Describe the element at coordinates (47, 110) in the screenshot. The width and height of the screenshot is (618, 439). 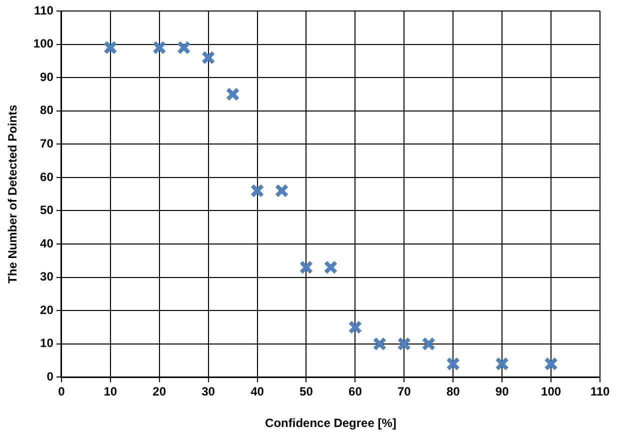
I see `y-tick-label: 80` at that location.